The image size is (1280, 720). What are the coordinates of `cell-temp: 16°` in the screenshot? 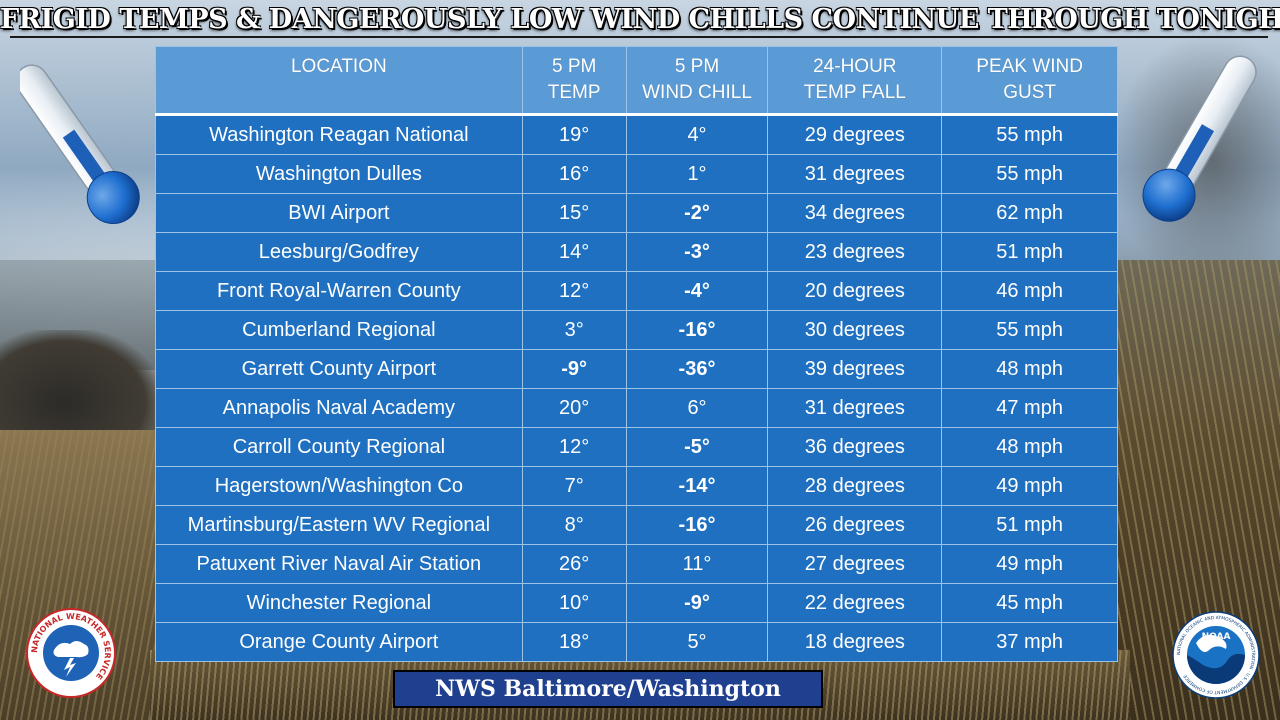 It's located at (574, 174).